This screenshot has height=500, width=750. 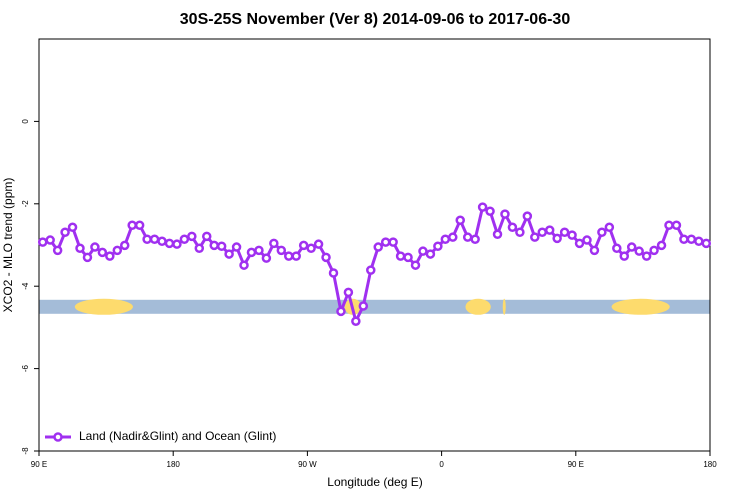 I want to click on y-tick-label: -4, so click(x=25, y=286).